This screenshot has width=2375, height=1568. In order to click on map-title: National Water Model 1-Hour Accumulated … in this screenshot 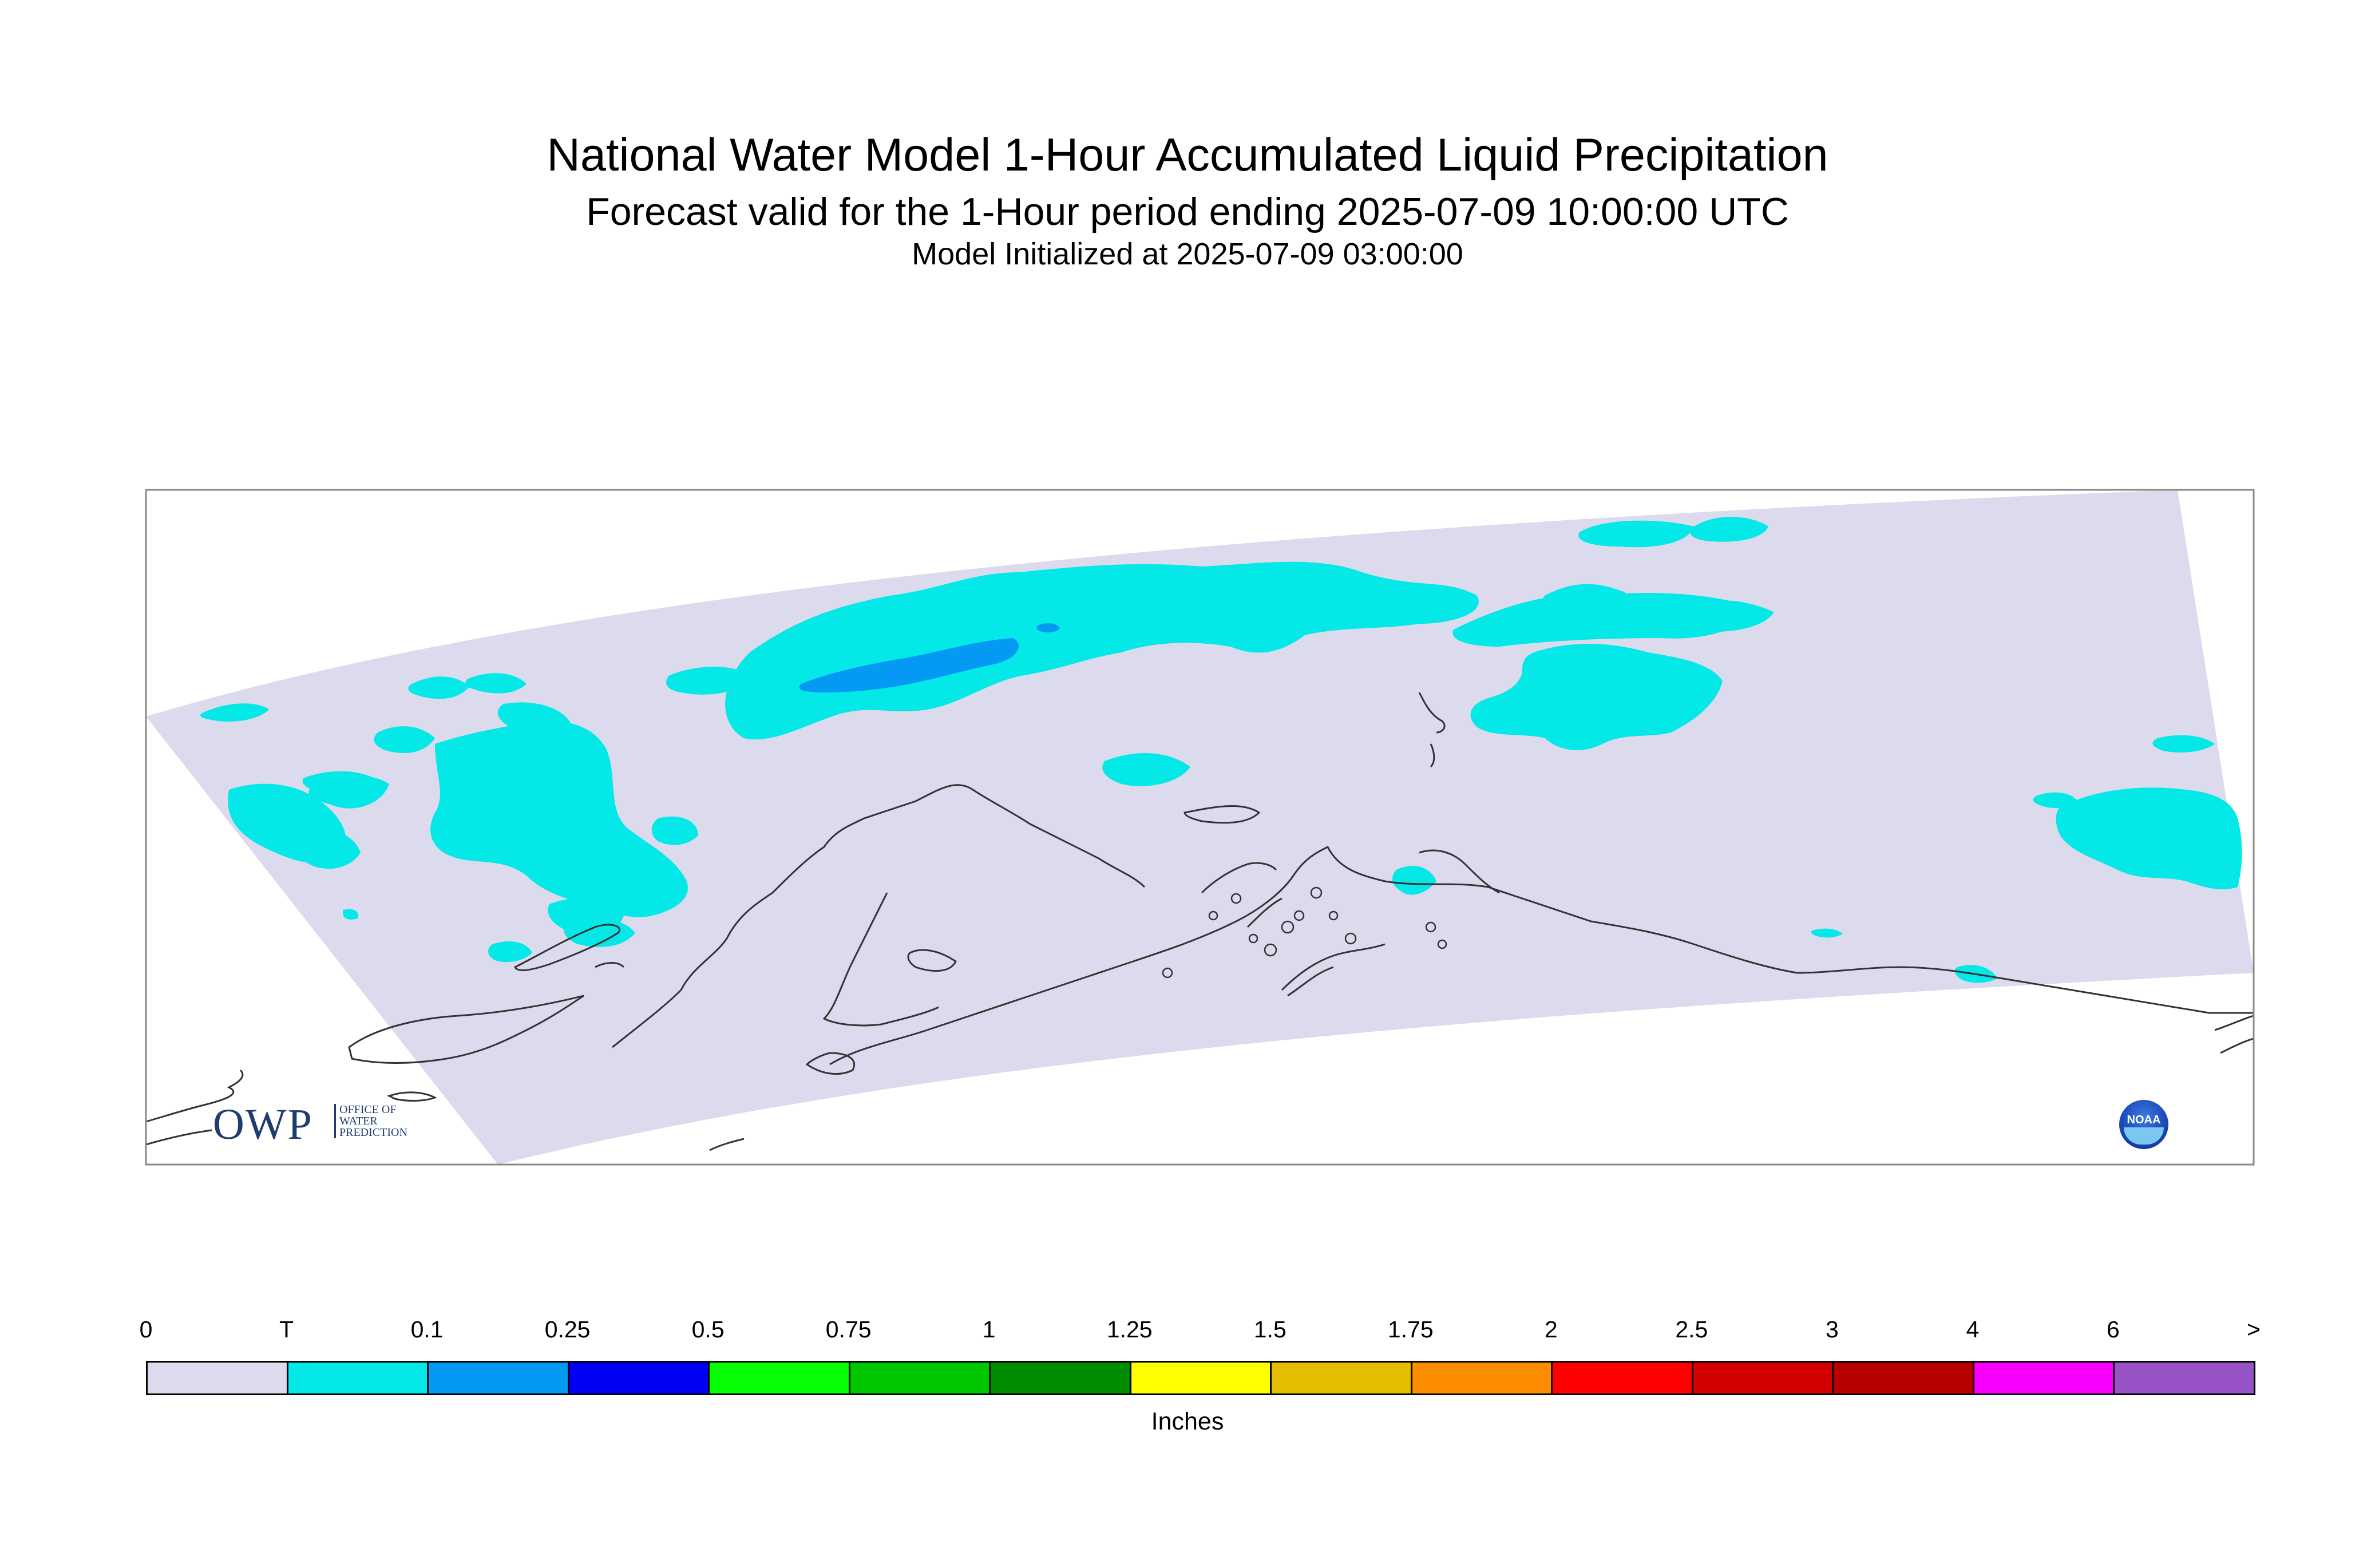, I will do `click(1187, 155)`.